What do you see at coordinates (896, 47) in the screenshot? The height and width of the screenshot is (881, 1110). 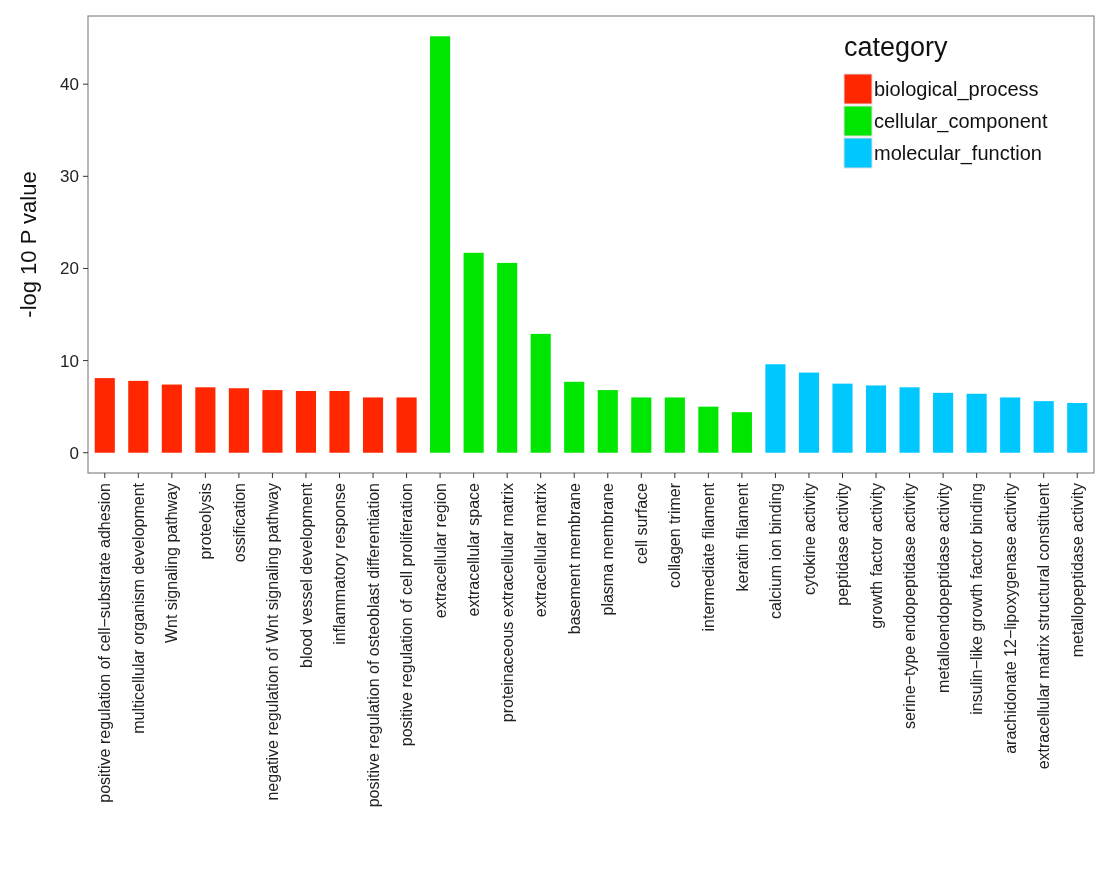 I see `legend-title: category` at bounding box center [896, 47].